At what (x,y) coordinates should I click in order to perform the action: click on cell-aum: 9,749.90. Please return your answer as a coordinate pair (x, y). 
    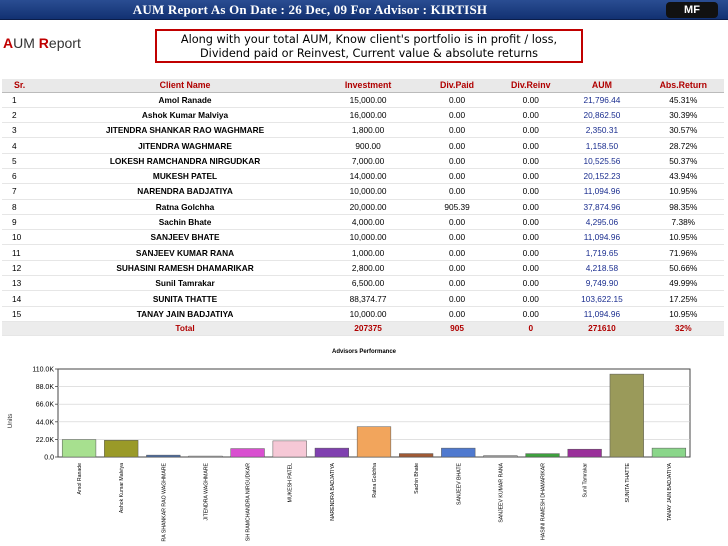
    Looking at the image, I should click on (602, 283).